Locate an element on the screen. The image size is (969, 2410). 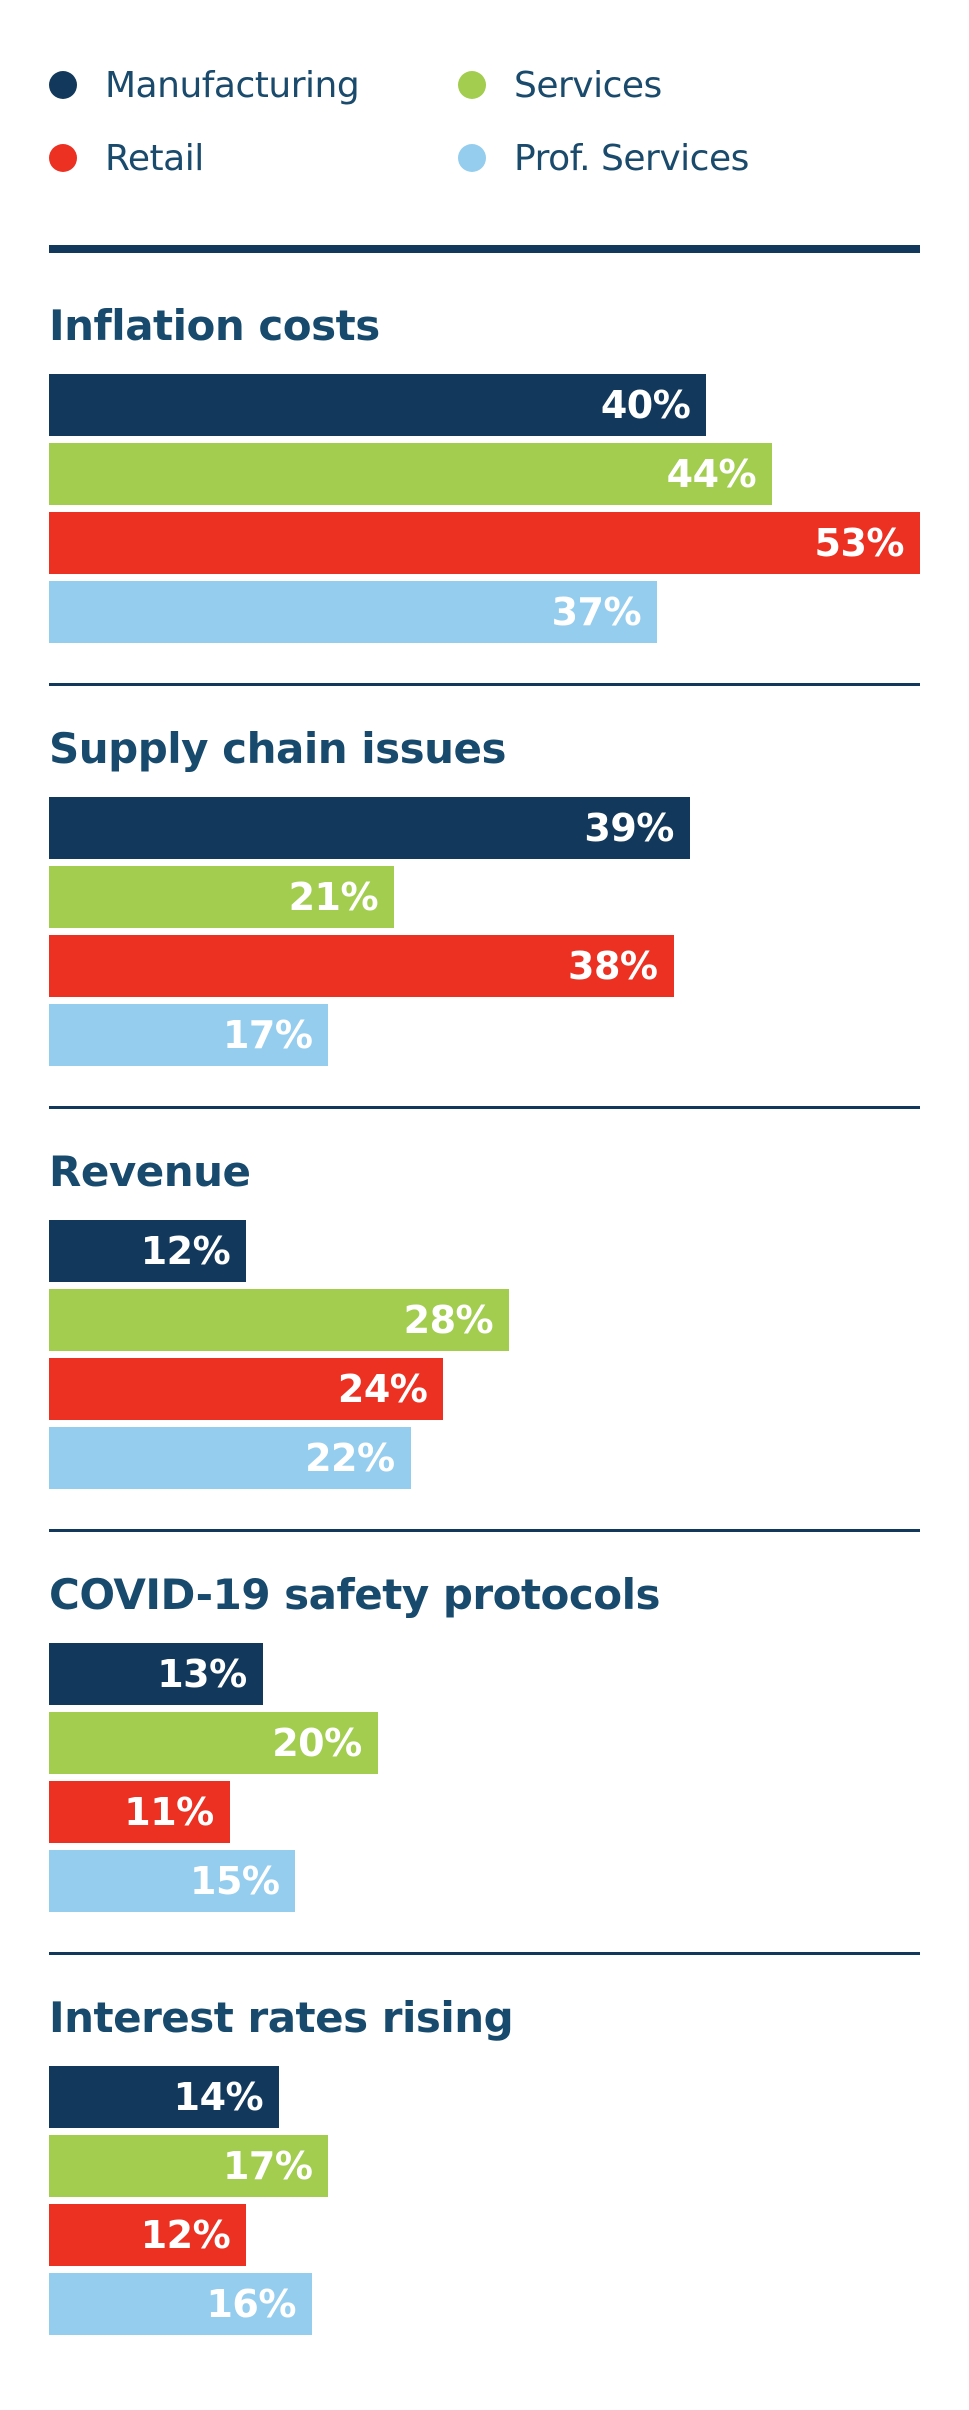
bar-row: 13% is located at coordinates (484, 1674).